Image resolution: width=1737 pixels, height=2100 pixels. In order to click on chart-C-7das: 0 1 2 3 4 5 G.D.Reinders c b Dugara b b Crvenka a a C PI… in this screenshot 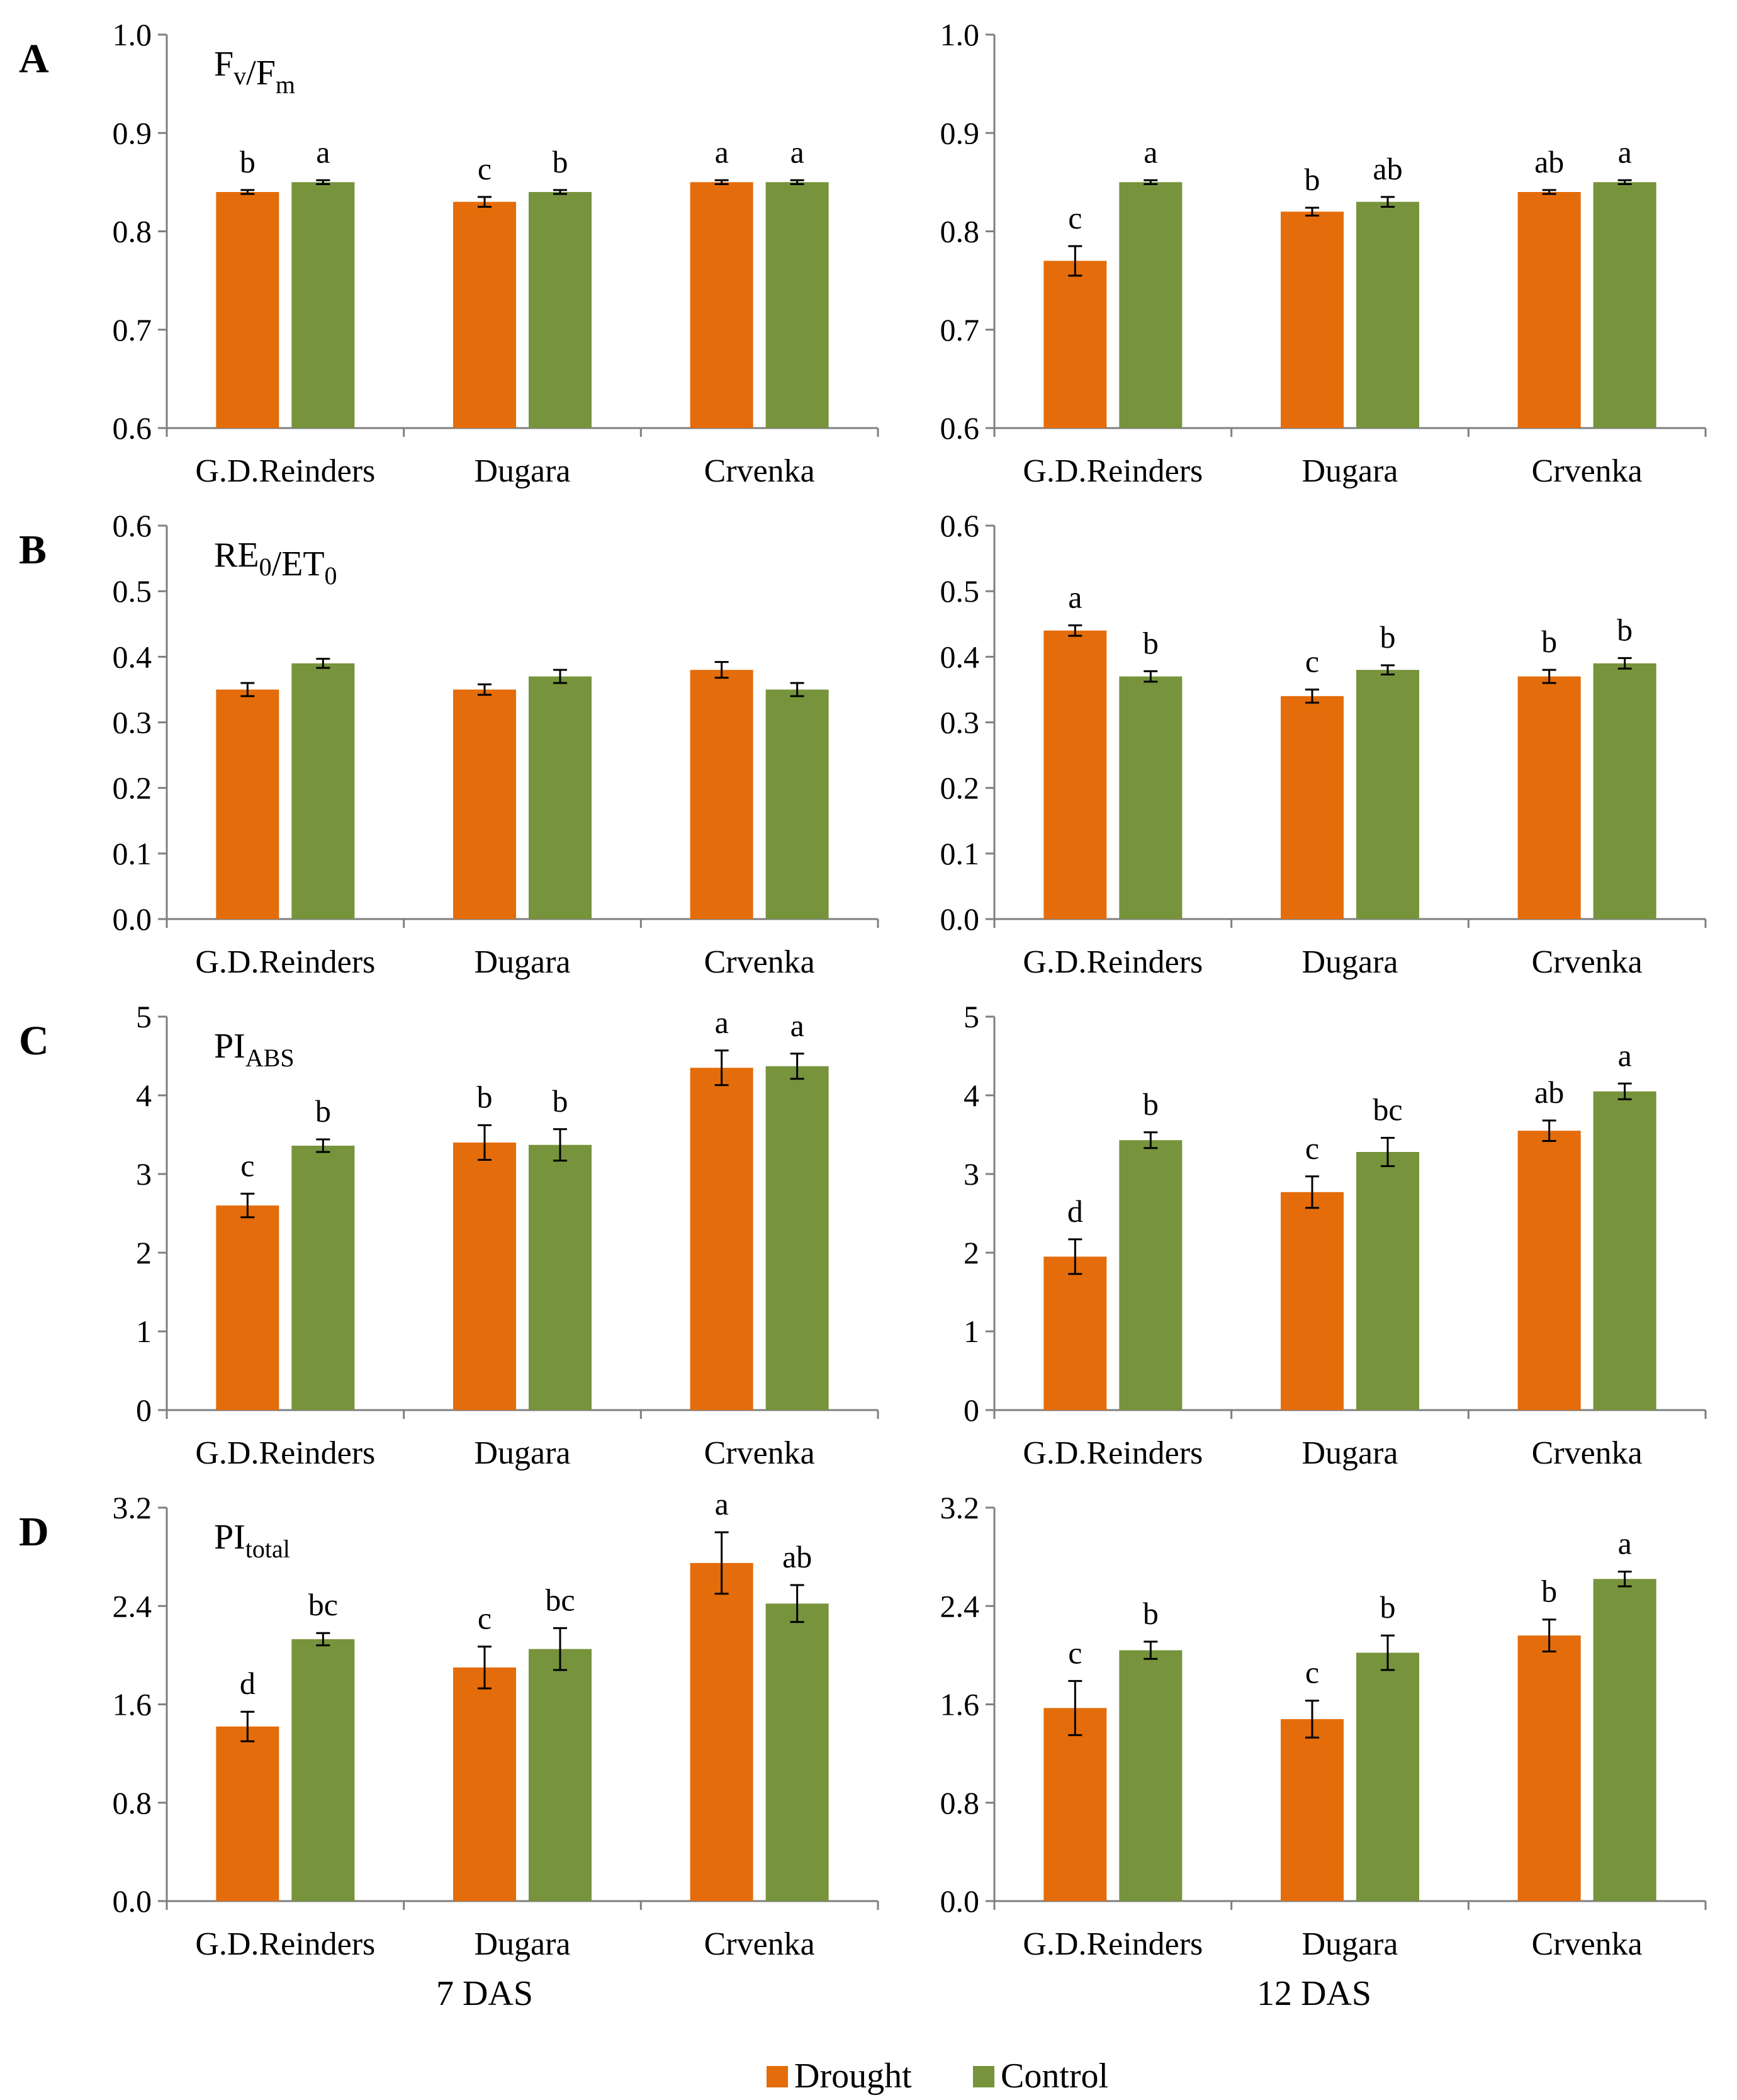, I will do `click(449, 1235)`.